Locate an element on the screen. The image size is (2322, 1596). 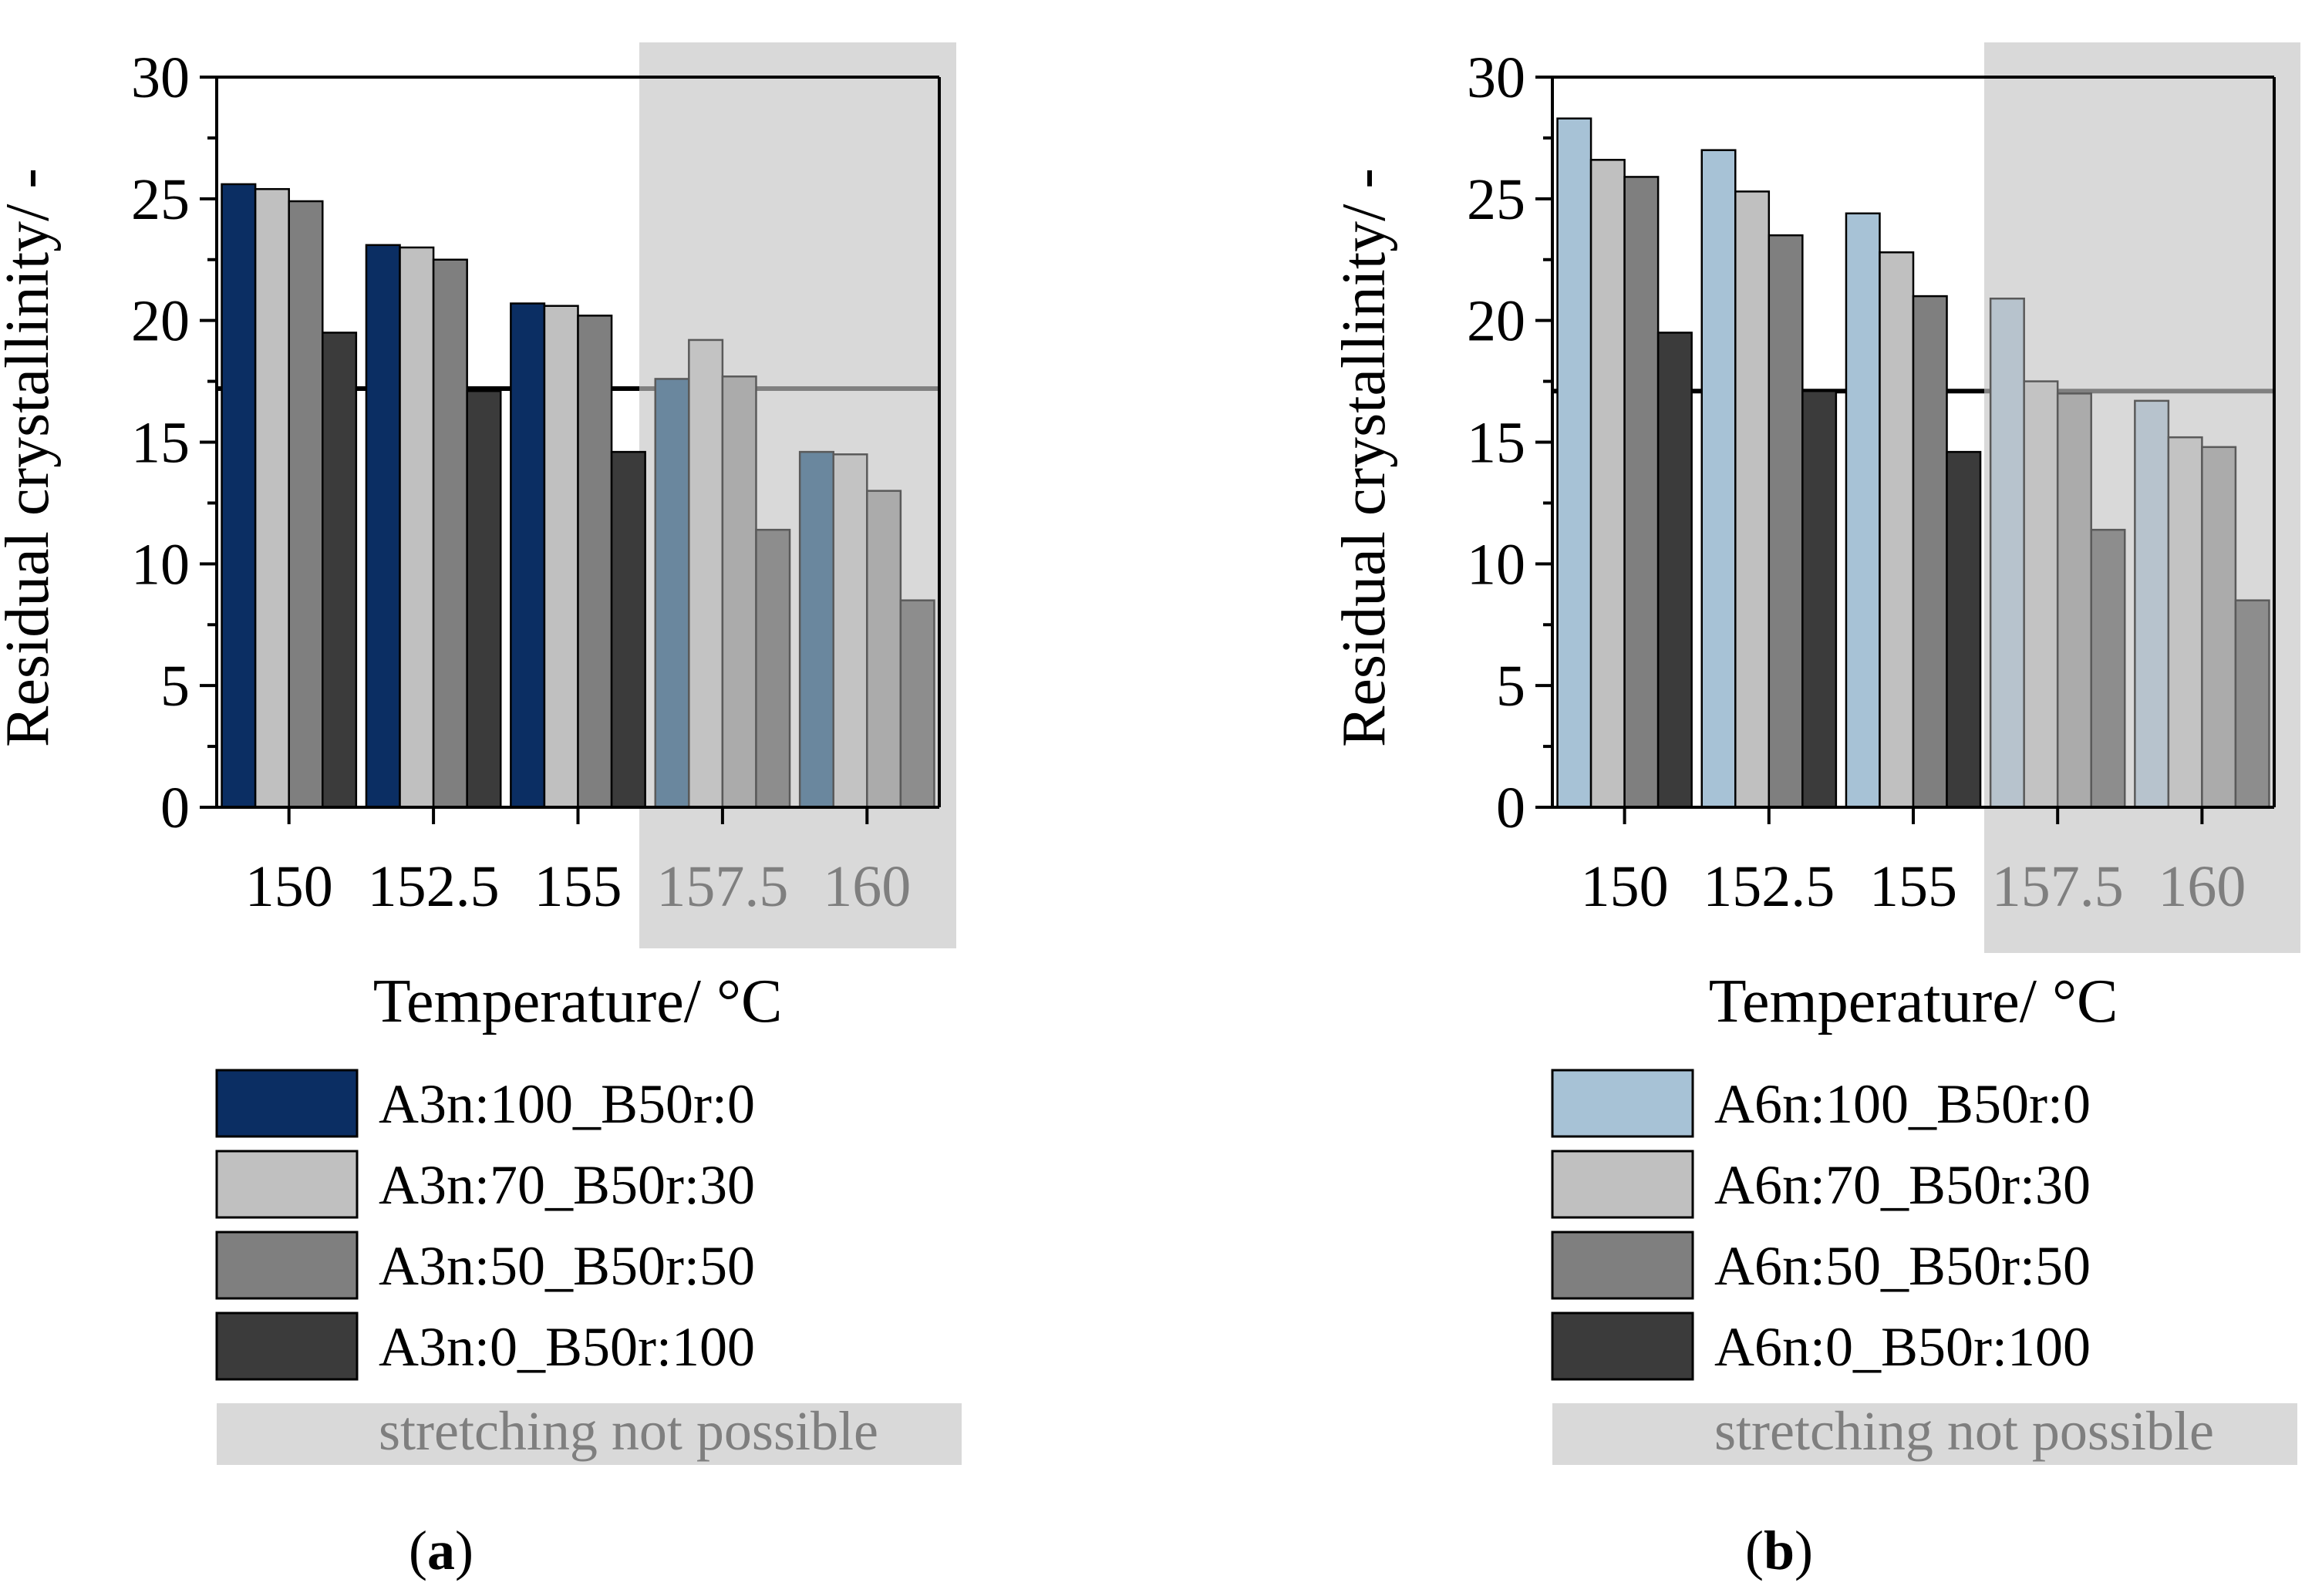
legend-label: A3n:100_B50r:0 is located at coordinates (567, 1104).